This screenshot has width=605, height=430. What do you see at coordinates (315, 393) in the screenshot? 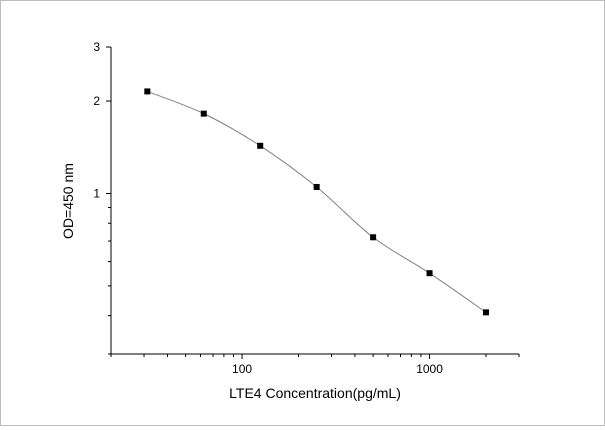
I see `x-axis-label: LTE4 Concentration(pg/mL)` at bounding box center [315, 393].